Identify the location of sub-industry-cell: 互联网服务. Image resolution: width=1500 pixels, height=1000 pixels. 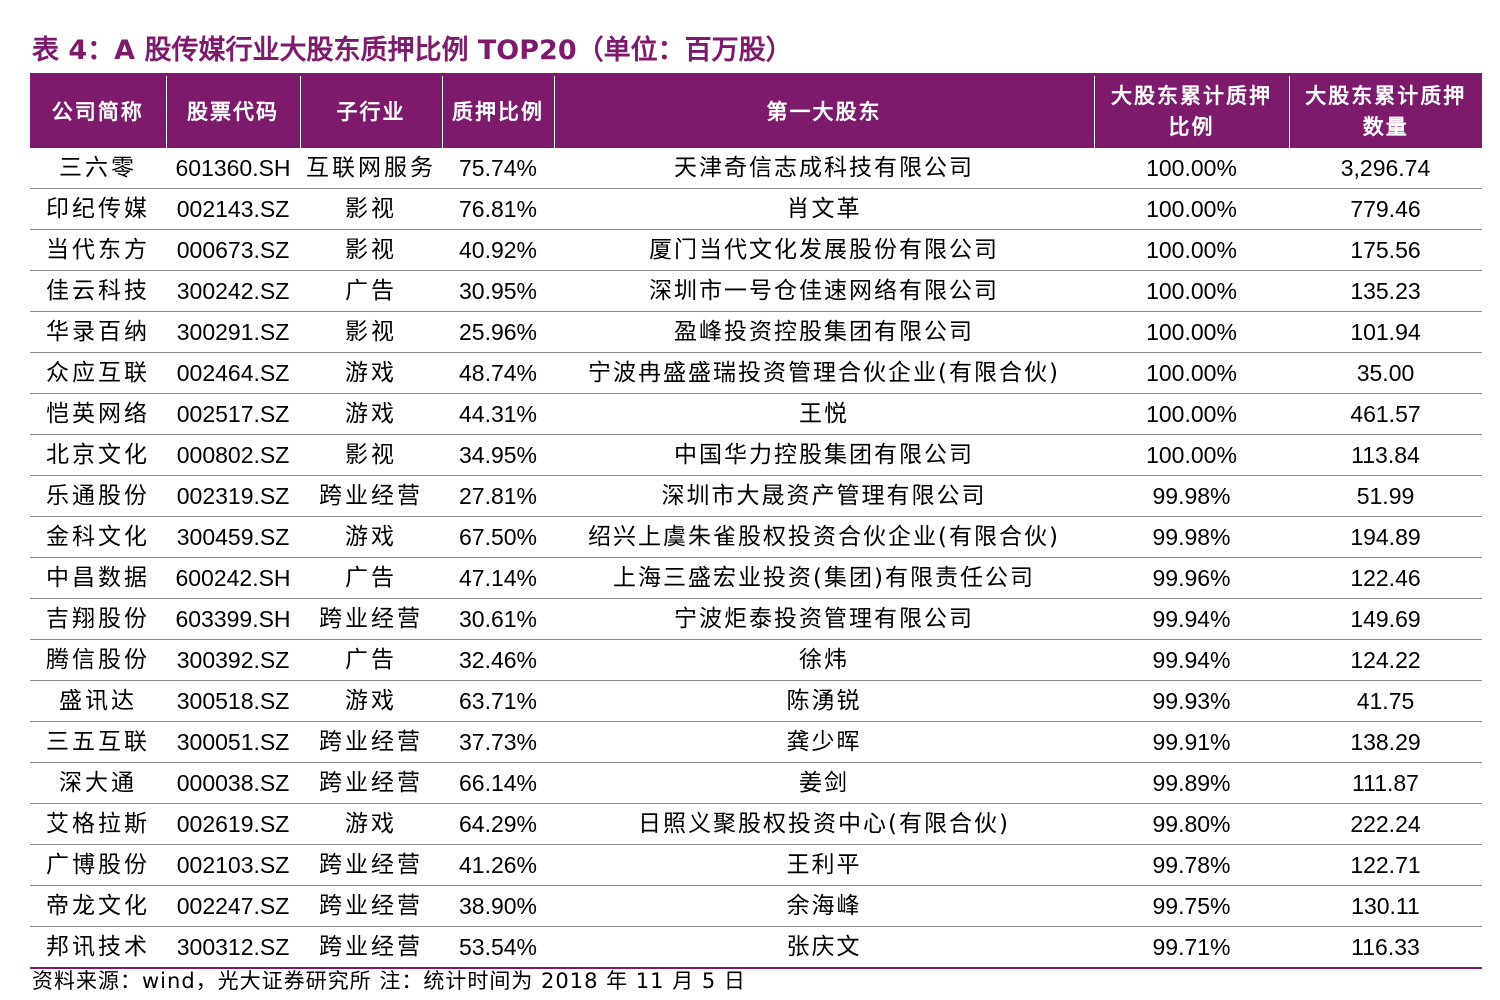
(371, 168).